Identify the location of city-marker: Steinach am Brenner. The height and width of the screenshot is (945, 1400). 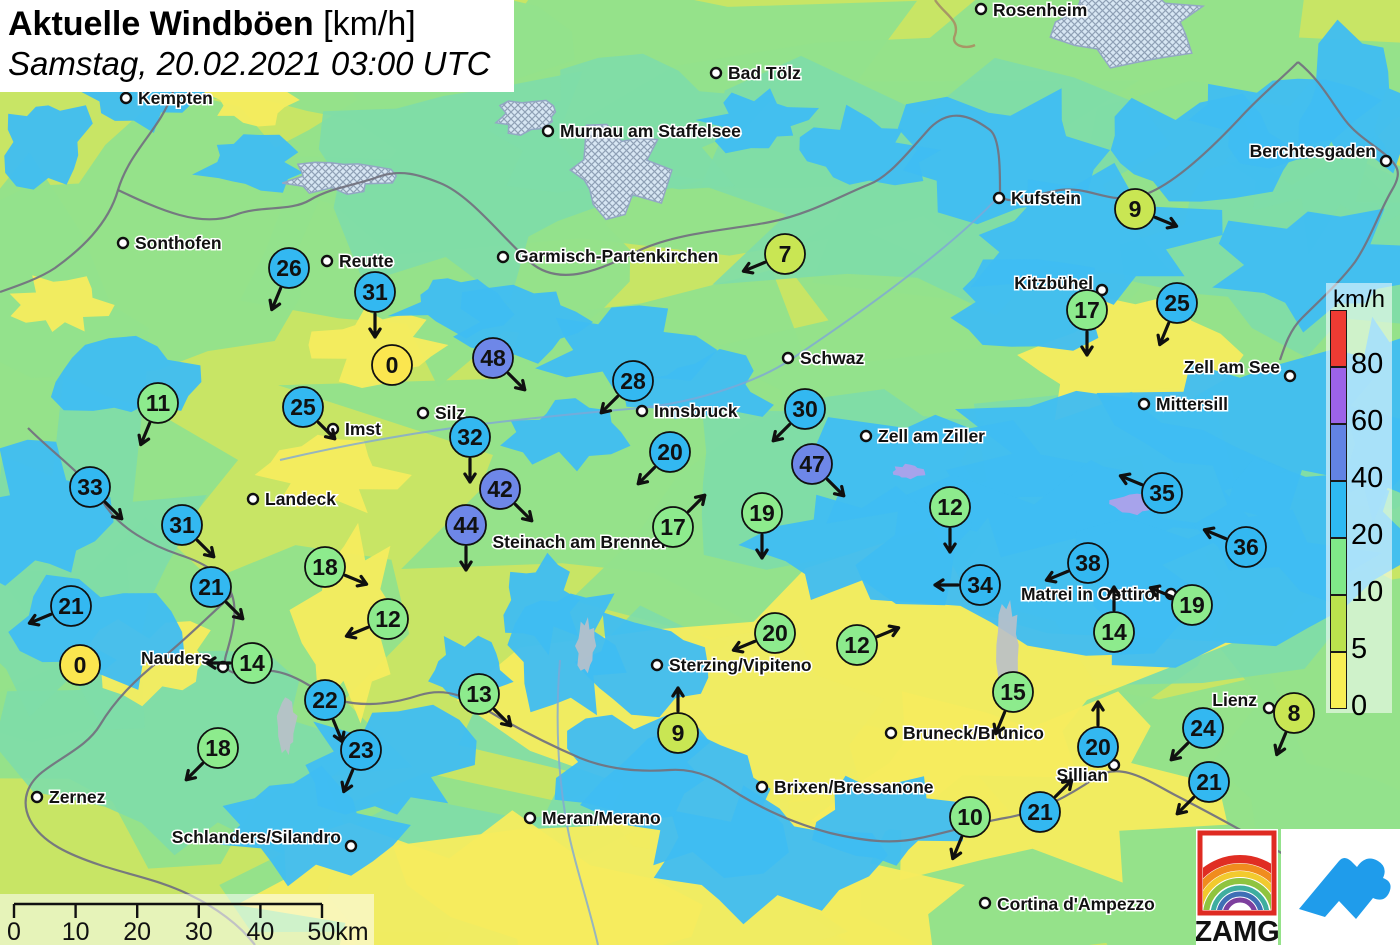
(580, 542).